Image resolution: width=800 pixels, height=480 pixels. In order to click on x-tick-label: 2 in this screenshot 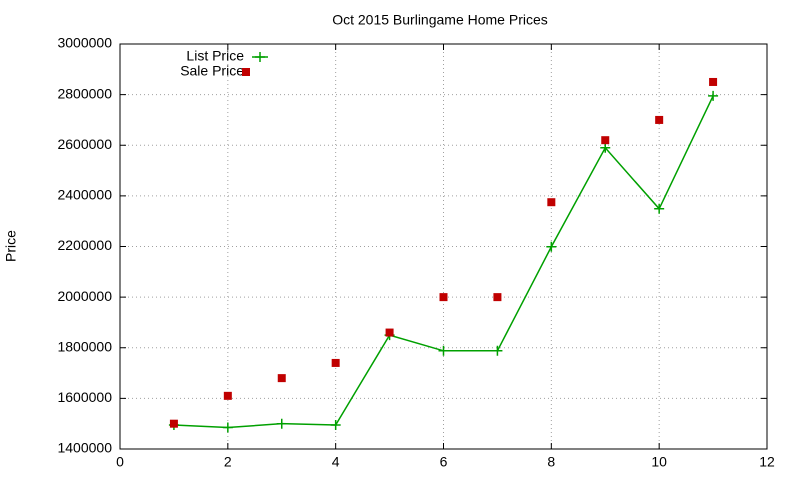, I will do `click(228, 462)`.